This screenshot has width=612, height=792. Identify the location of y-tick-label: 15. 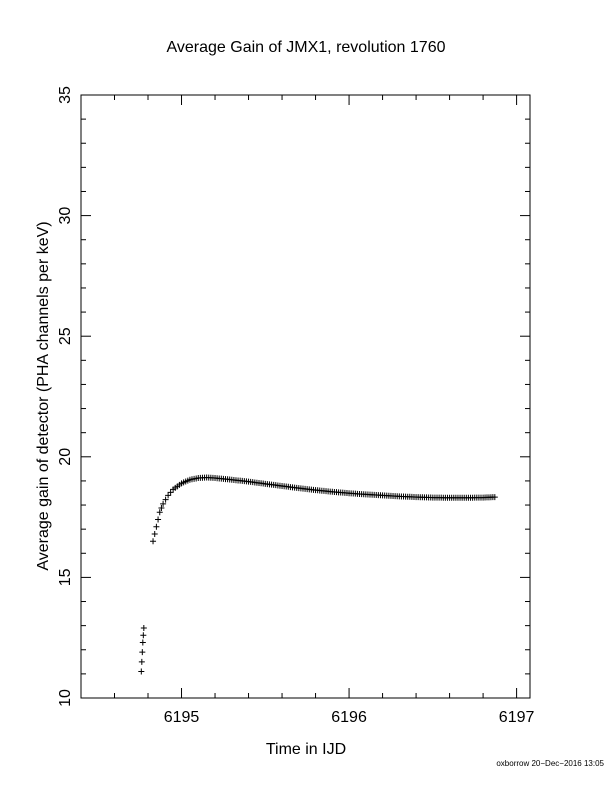
(65, 577).